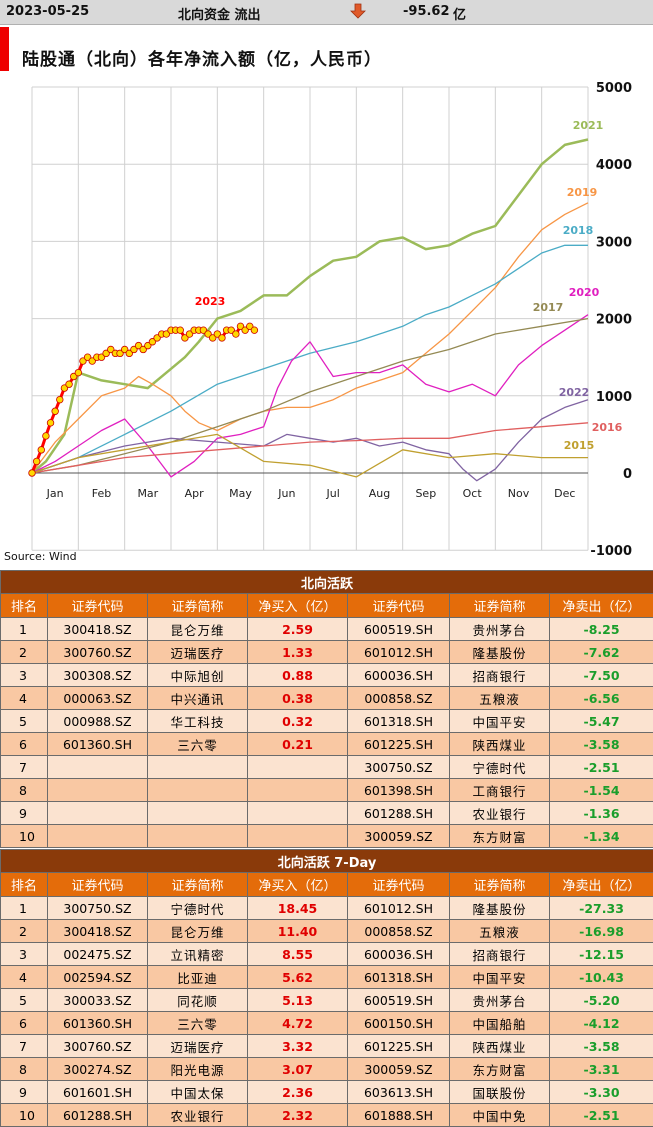 The width and height of the screenshot is (653, 1127). Describe the element at coordinates (297, 1092) in the screenshot. I see `net-buy-cell: 2.36` at that location.